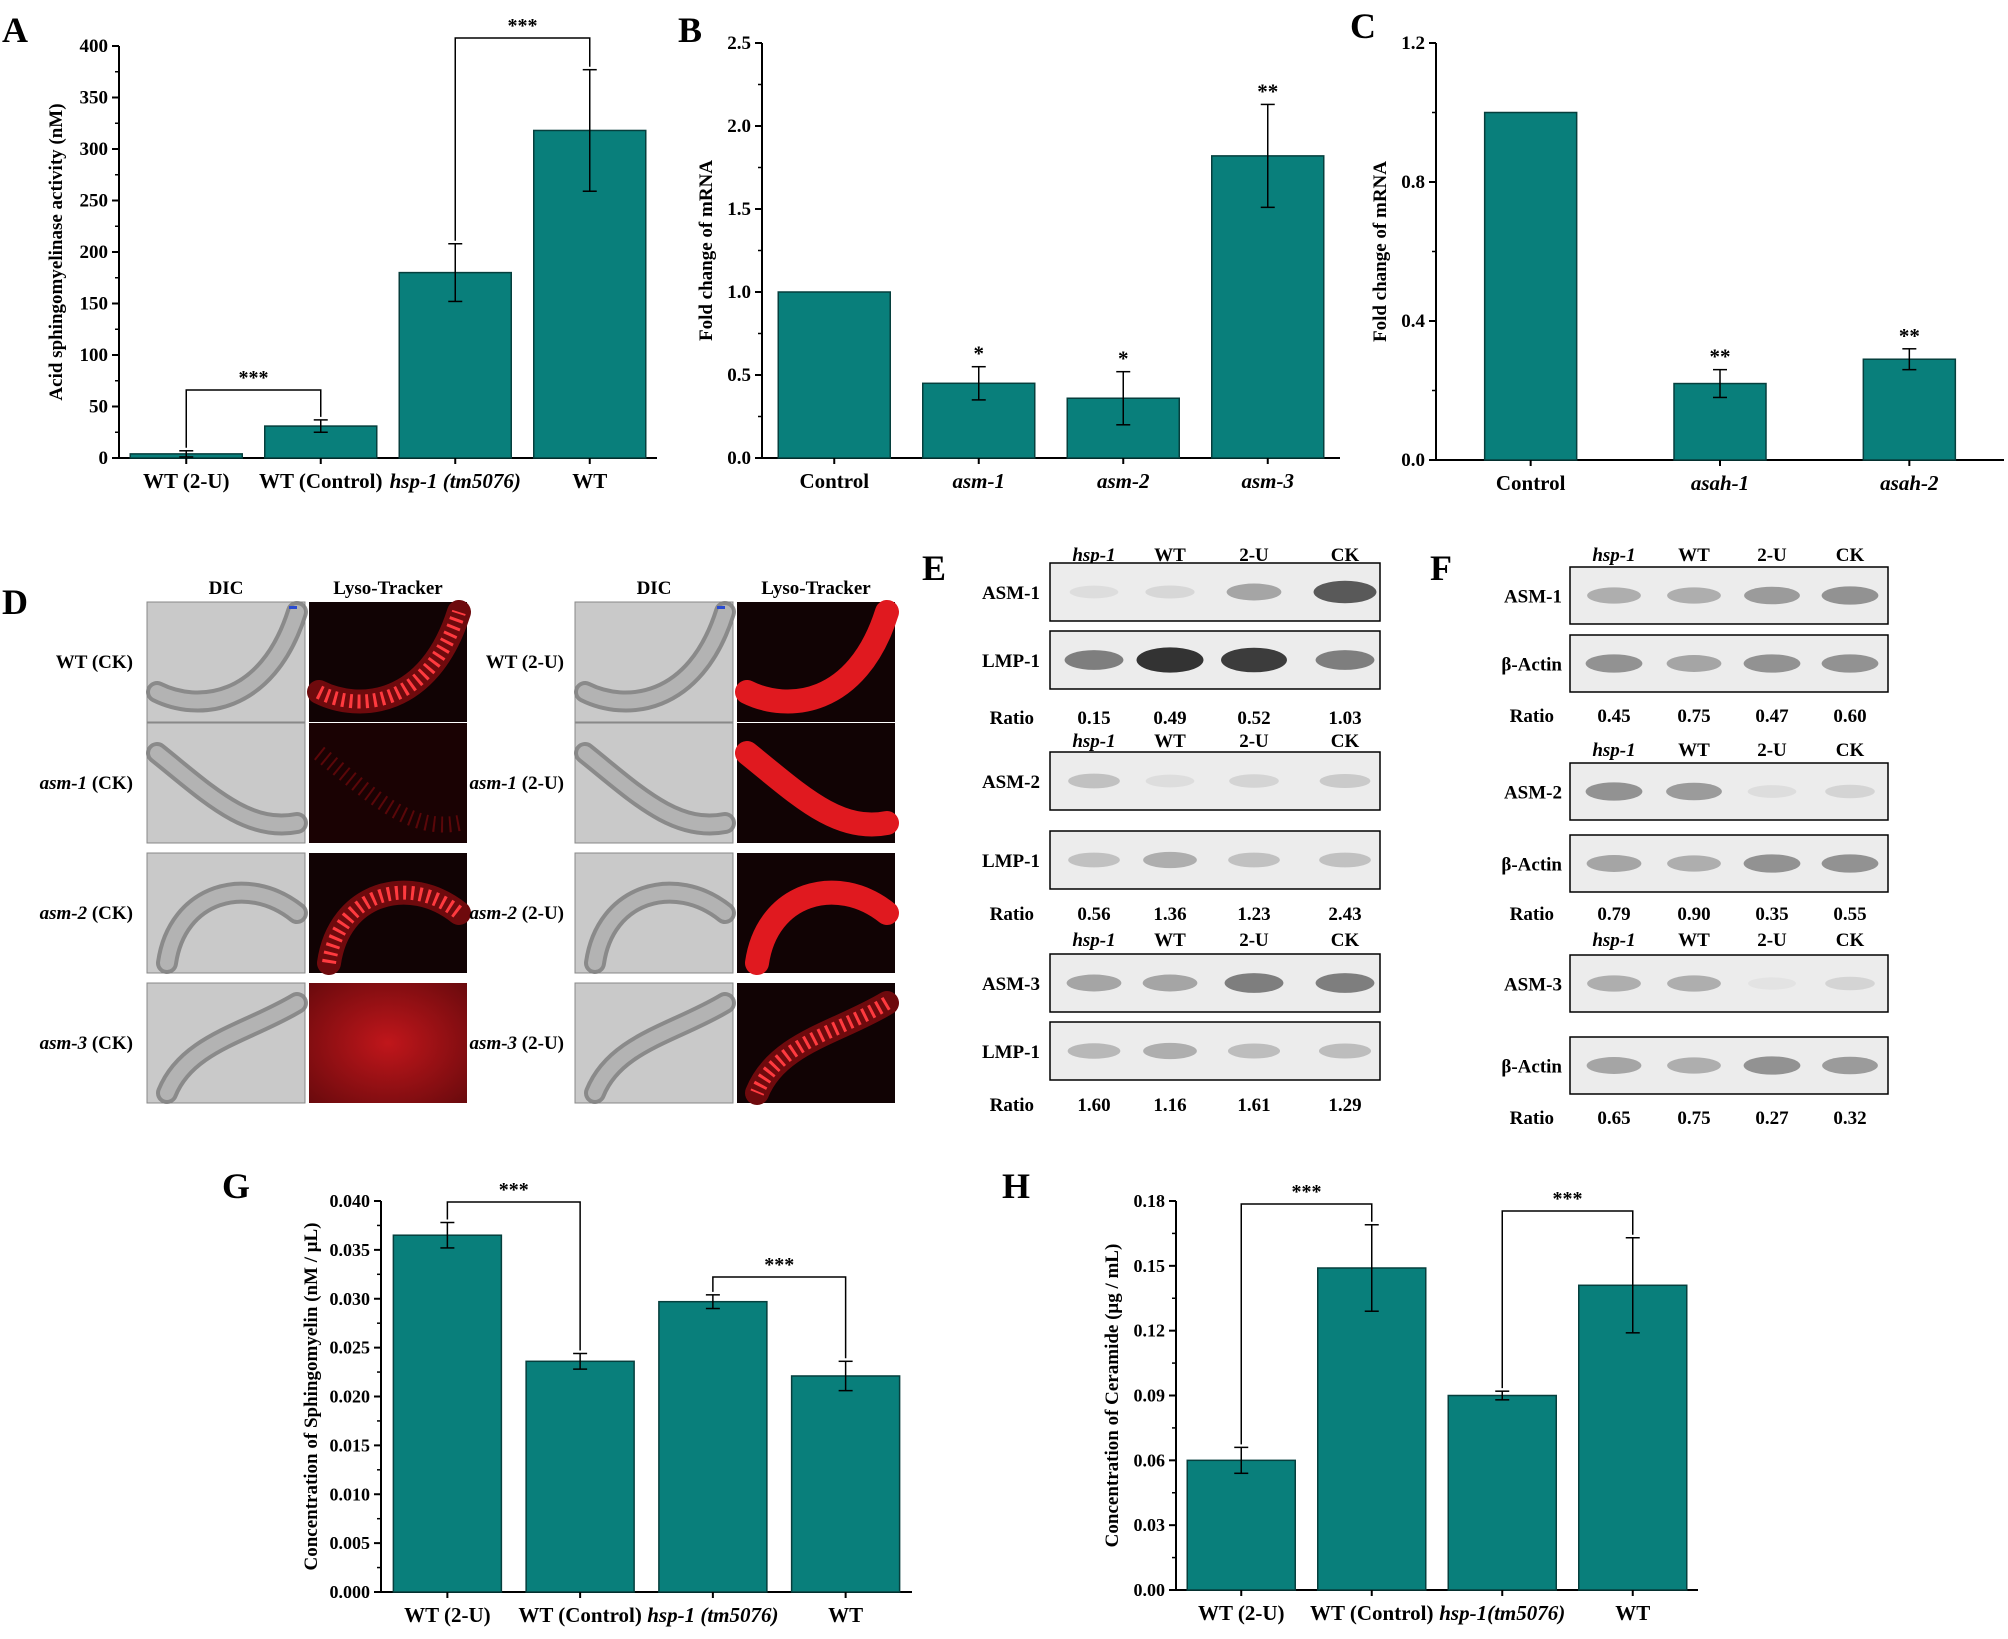  What do you see at coordinates (1012, 1105) in the screenshot?
I see `ratio-label: Ratio` at bounding box center [1012, 1105].